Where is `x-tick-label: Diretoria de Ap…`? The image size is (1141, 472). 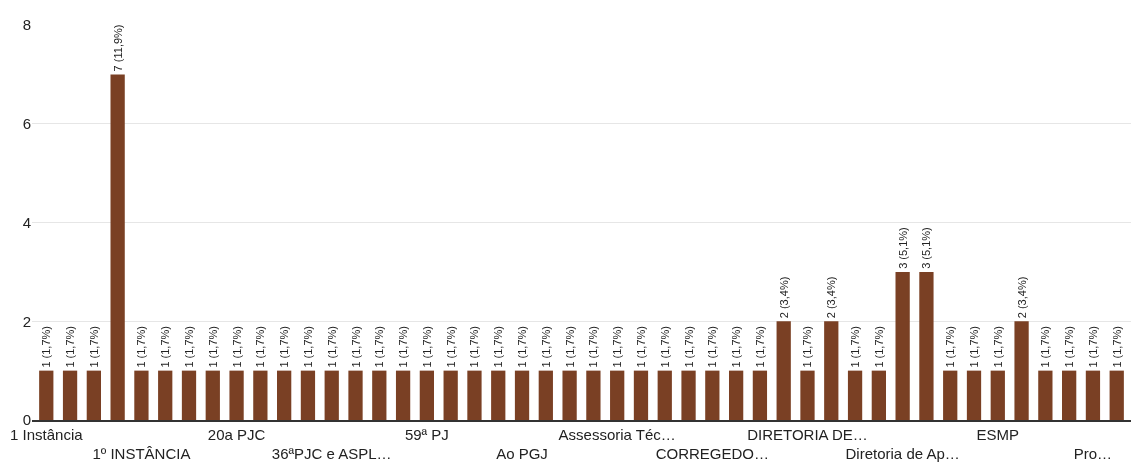 x-tick-label: Diretoria de Ap… is located at coordinates (902, 454).